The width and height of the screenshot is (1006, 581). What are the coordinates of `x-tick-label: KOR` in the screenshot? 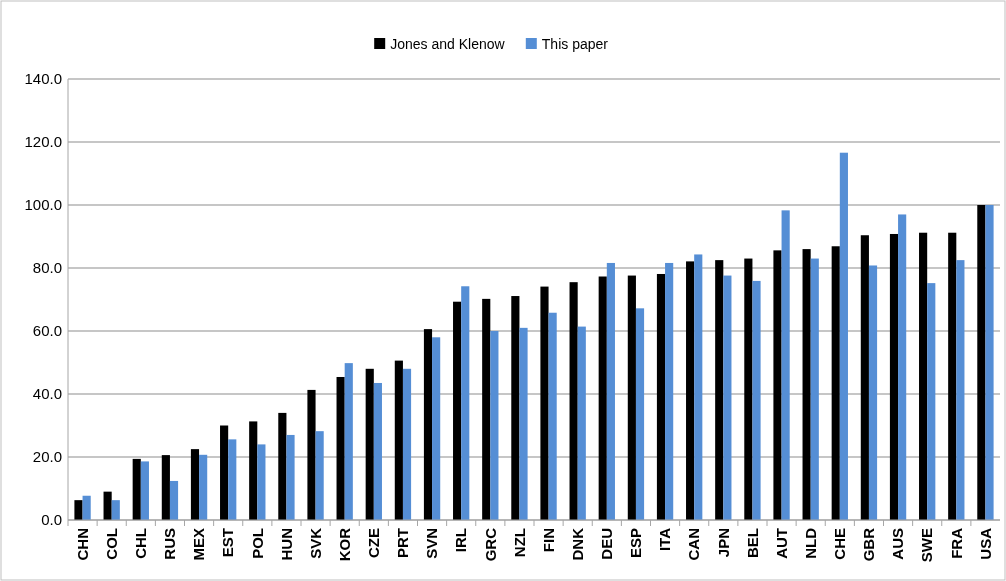 It's located at (344, 544).